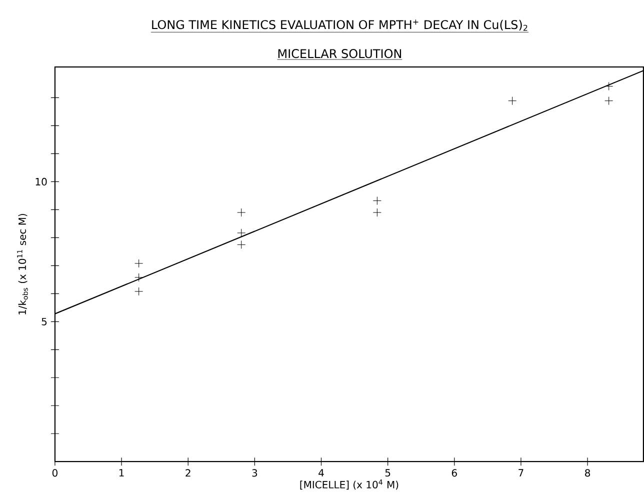 The image size is (644, 496). Describe the element at coordinates (521, 473) in the screenshot. I see `x-tick-label: 7` at that location.